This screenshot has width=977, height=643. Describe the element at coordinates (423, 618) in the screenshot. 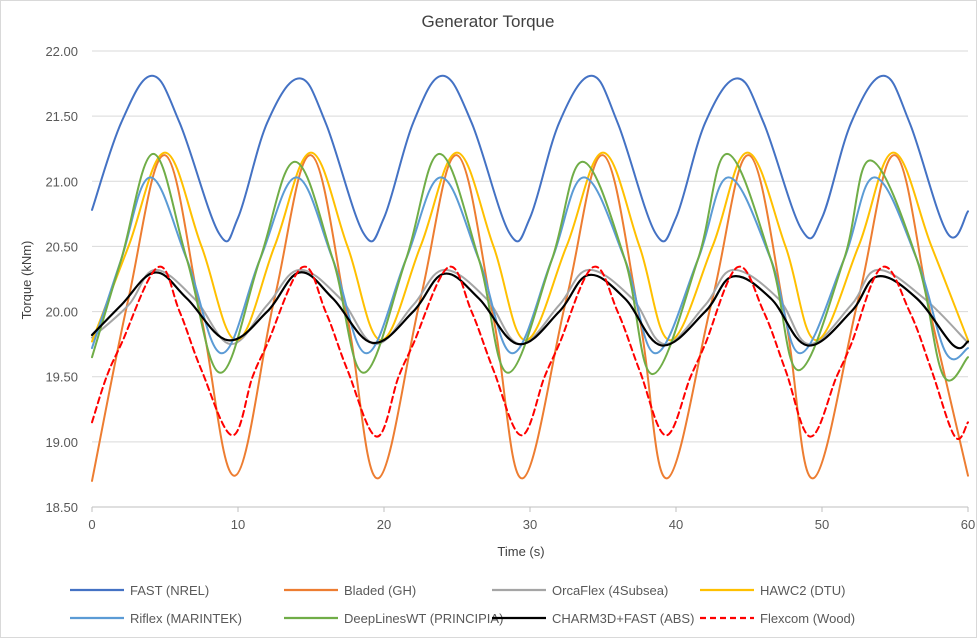

I see `legend-label: DeepLinesWT (PRINCIPIA)` at that location.